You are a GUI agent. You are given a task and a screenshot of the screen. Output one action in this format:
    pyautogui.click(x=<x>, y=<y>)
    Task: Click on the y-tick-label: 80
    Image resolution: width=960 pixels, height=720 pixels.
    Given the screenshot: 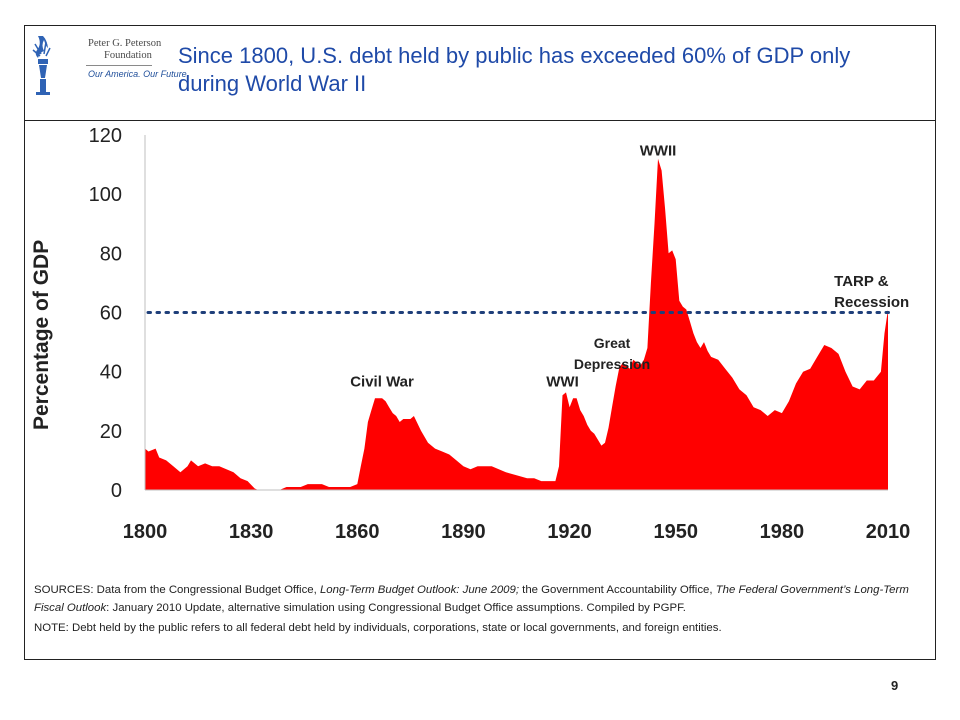 What is the action you would take?
    pyautogui.click(x=111, y=254)
    